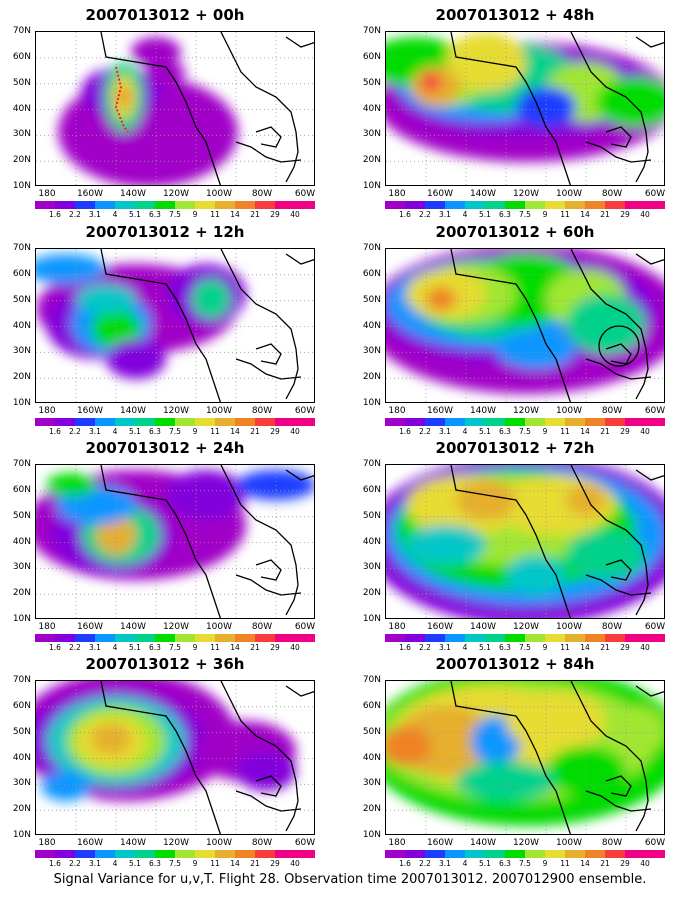 This screenshot has height=900, width=700. Describe the element at coordinates (445, 647) in the screenshot. I see `colorbar-level-label: 3.1` at that location.